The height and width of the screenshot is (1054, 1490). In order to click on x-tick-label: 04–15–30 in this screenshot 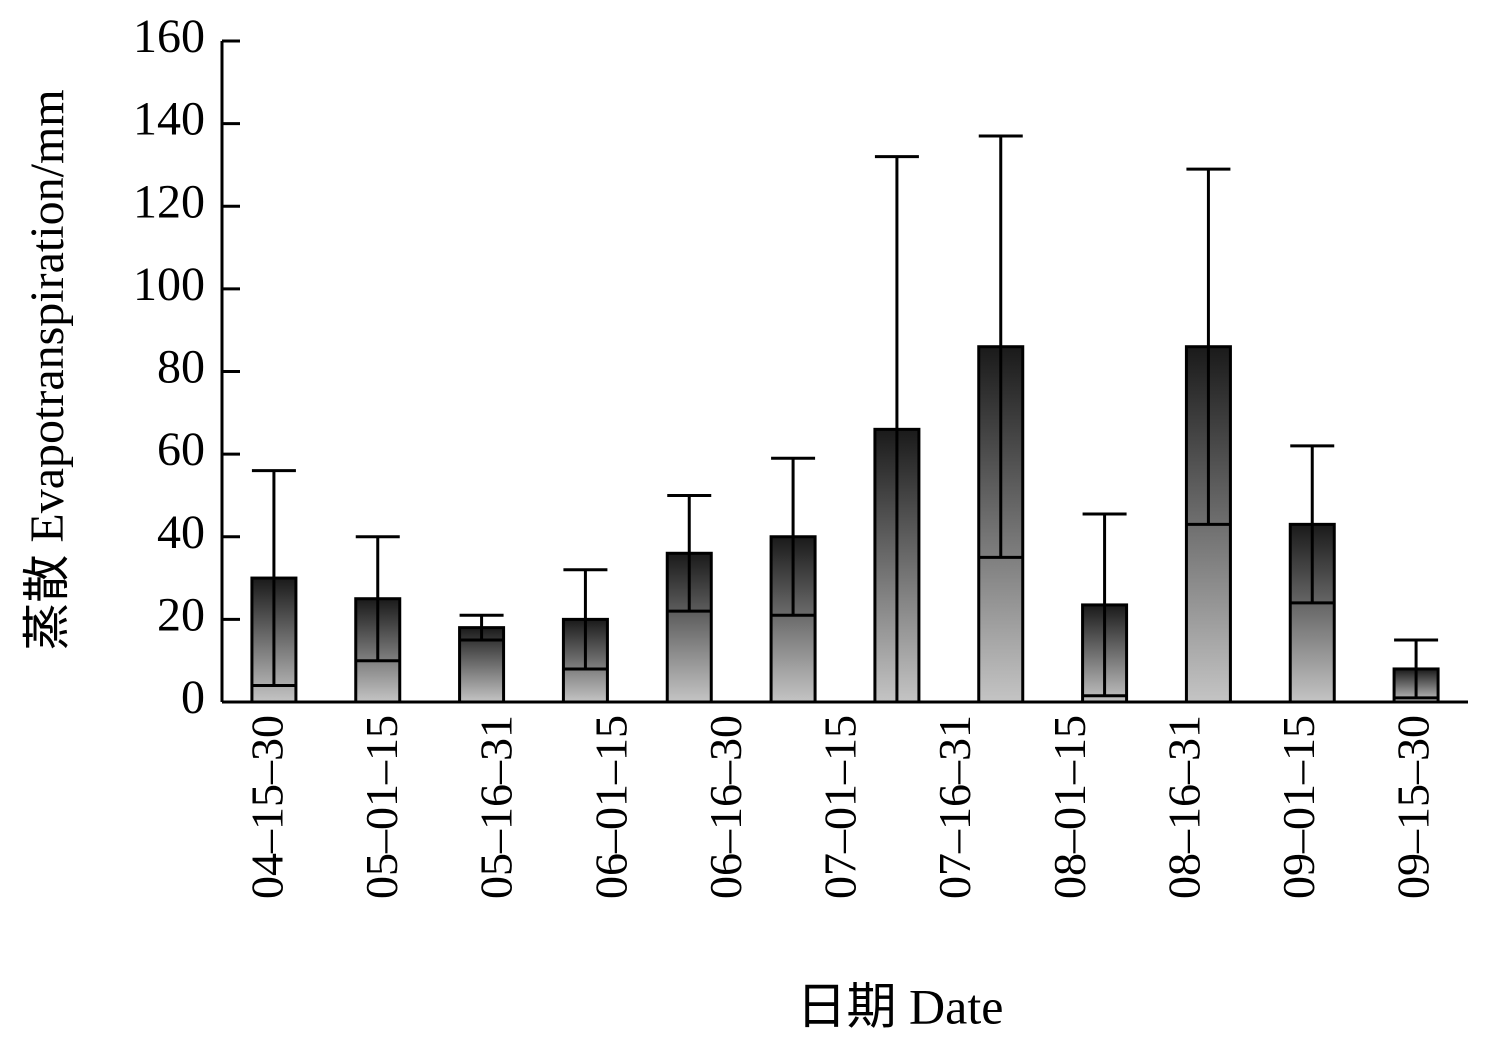, I will do `click(266, 807)`.